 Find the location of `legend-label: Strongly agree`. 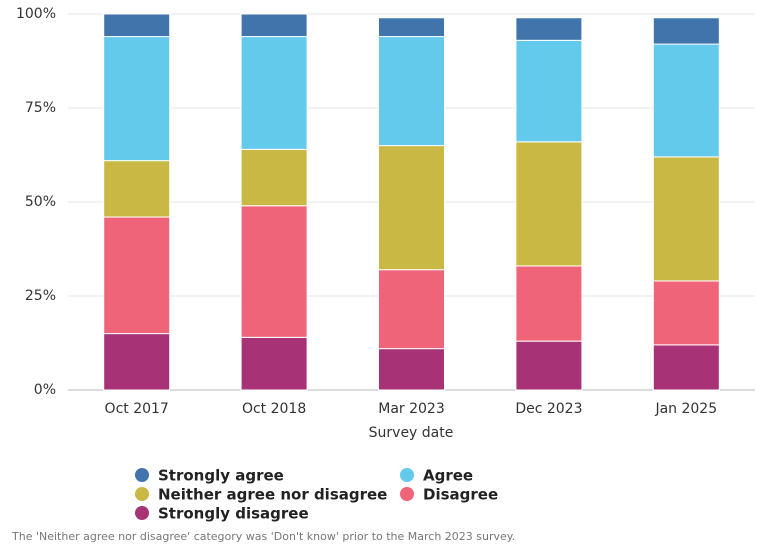

legend-label: Strongly agree is located at coordinates (221, 476).